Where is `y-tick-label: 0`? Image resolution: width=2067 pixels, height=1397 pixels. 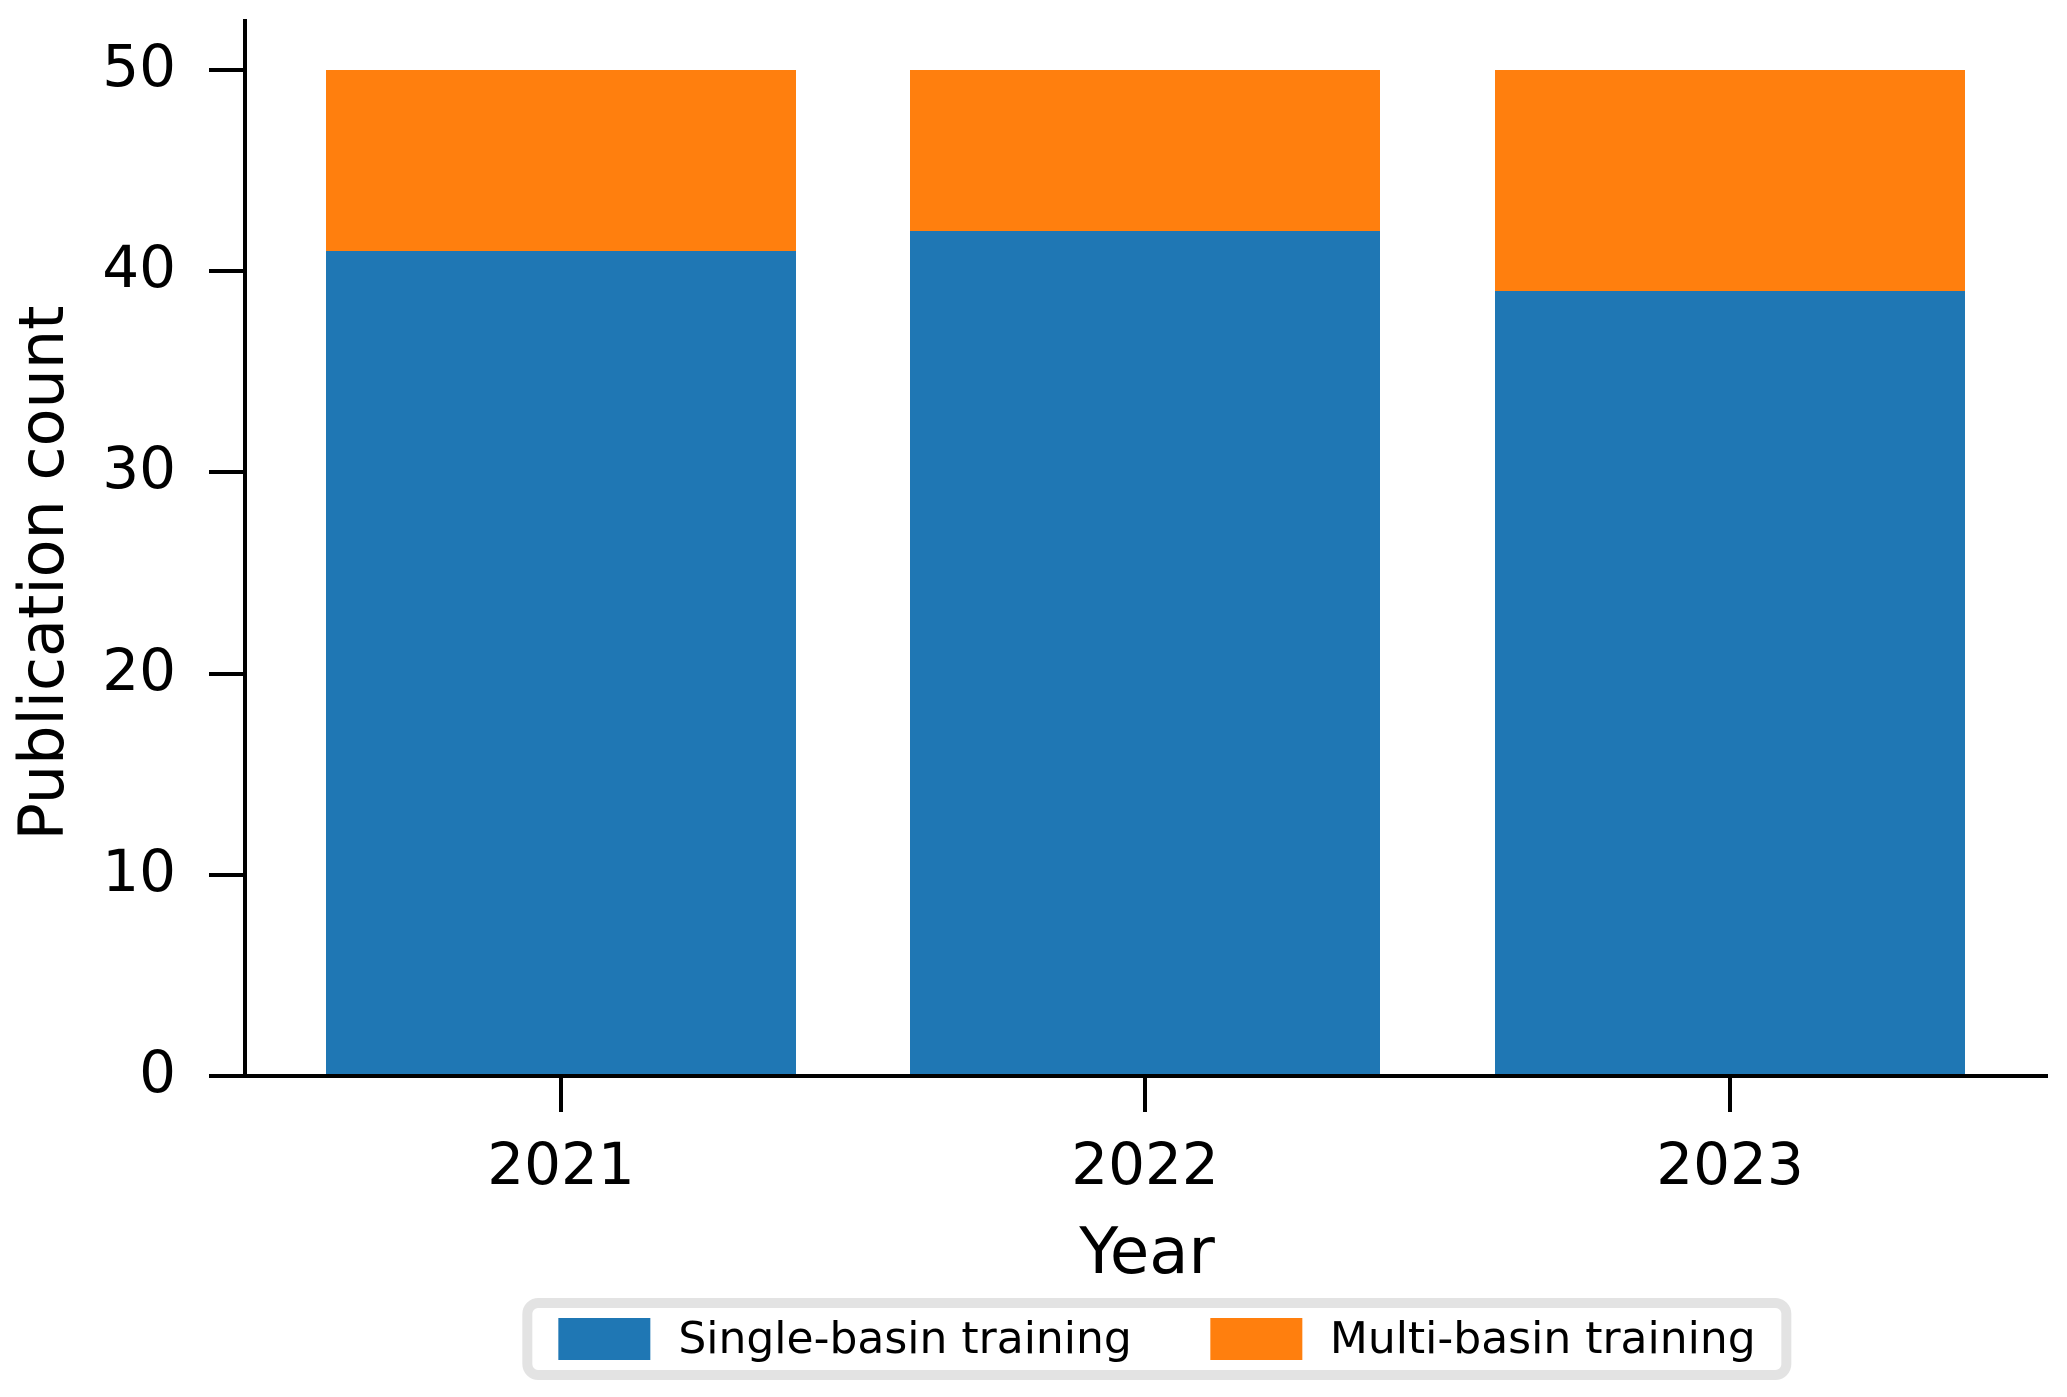 y-tick-label: 0 is located at coordinates (157, 1072).